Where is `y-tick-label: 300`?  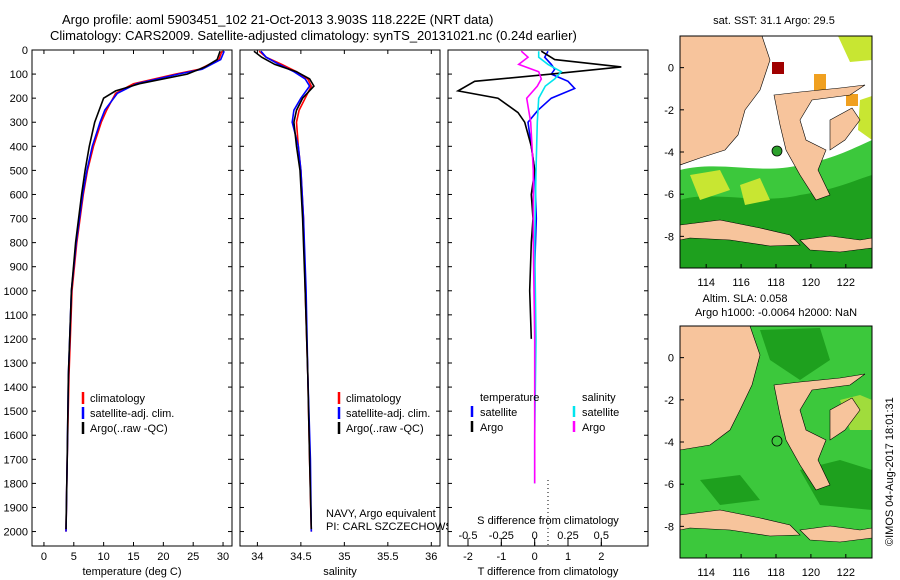 y-tick-label: 300 is located at coordinates (19, 123).